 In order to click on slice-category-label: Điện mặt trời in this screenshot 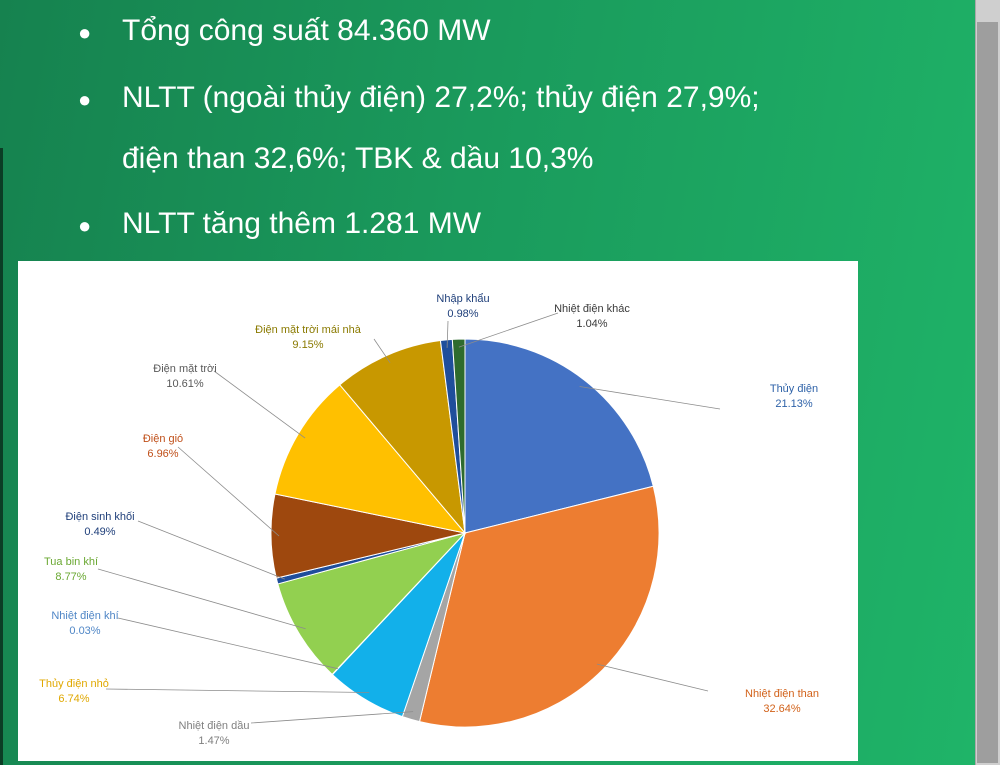, I will do `click(184, 369)`.